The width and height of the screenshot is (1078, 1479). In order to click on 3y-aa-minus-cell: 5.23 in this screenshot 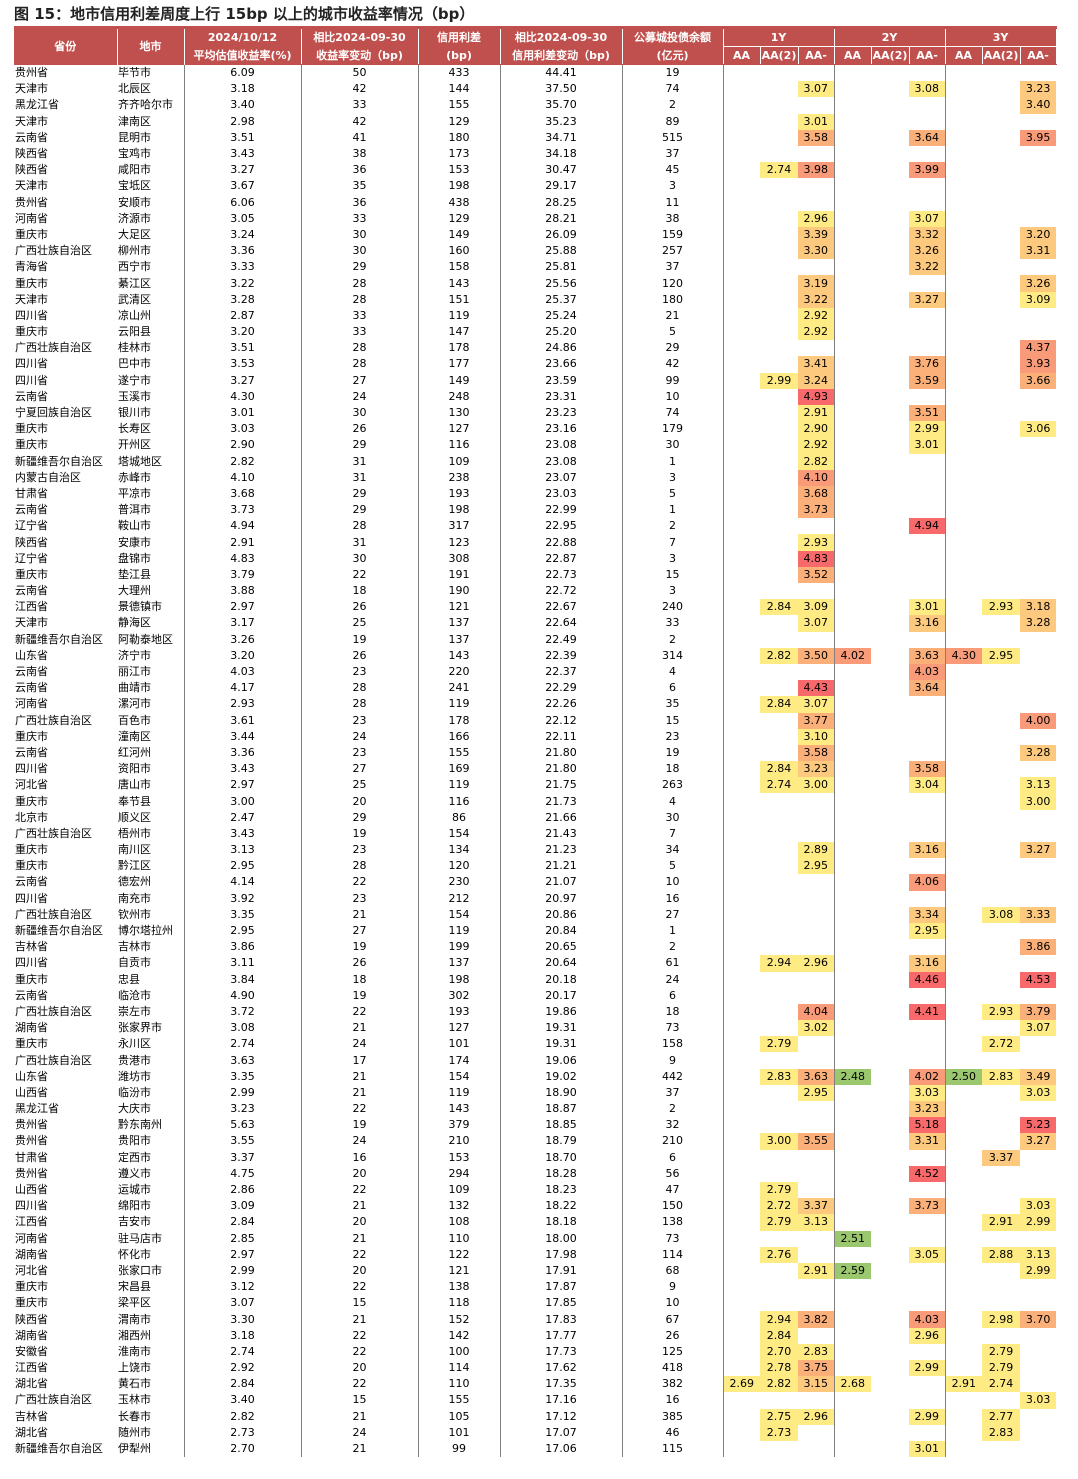, I will do `click(1038, 1125)`.